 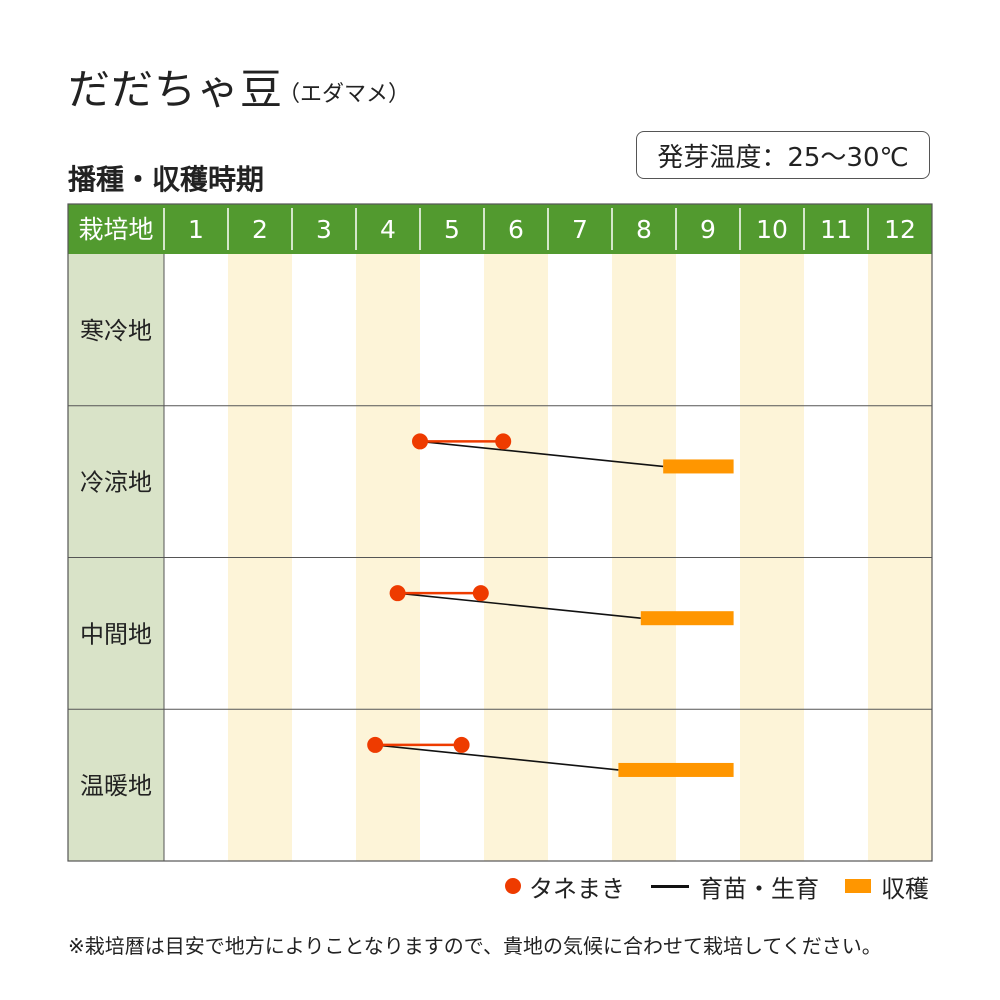 I want to click on month-tick-label: 11, so click(x=836, y=229).